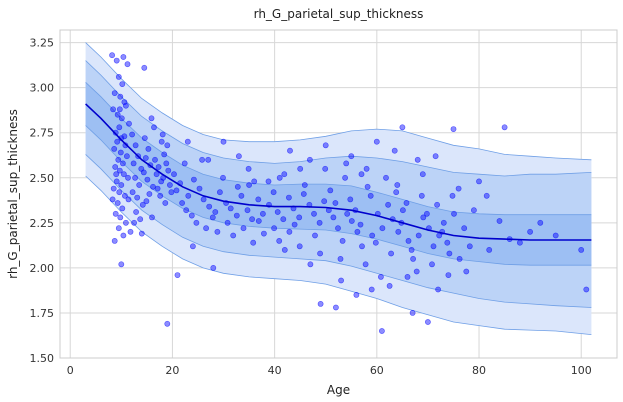 The width and height of the screenshot is (623, 402). I want to click on y-tick-label: 2.50, so click(42, 178).